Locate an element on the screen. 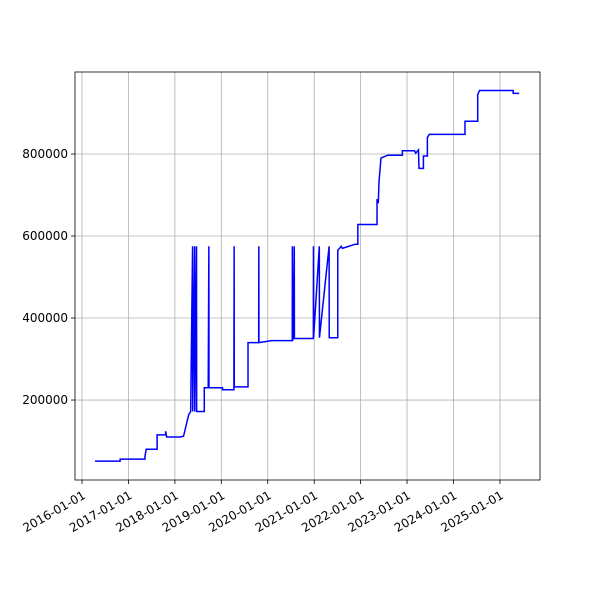 The height and width of the screenshot is (600, 600). y-tick-label: 400000 is located at coordinates (45, 318).